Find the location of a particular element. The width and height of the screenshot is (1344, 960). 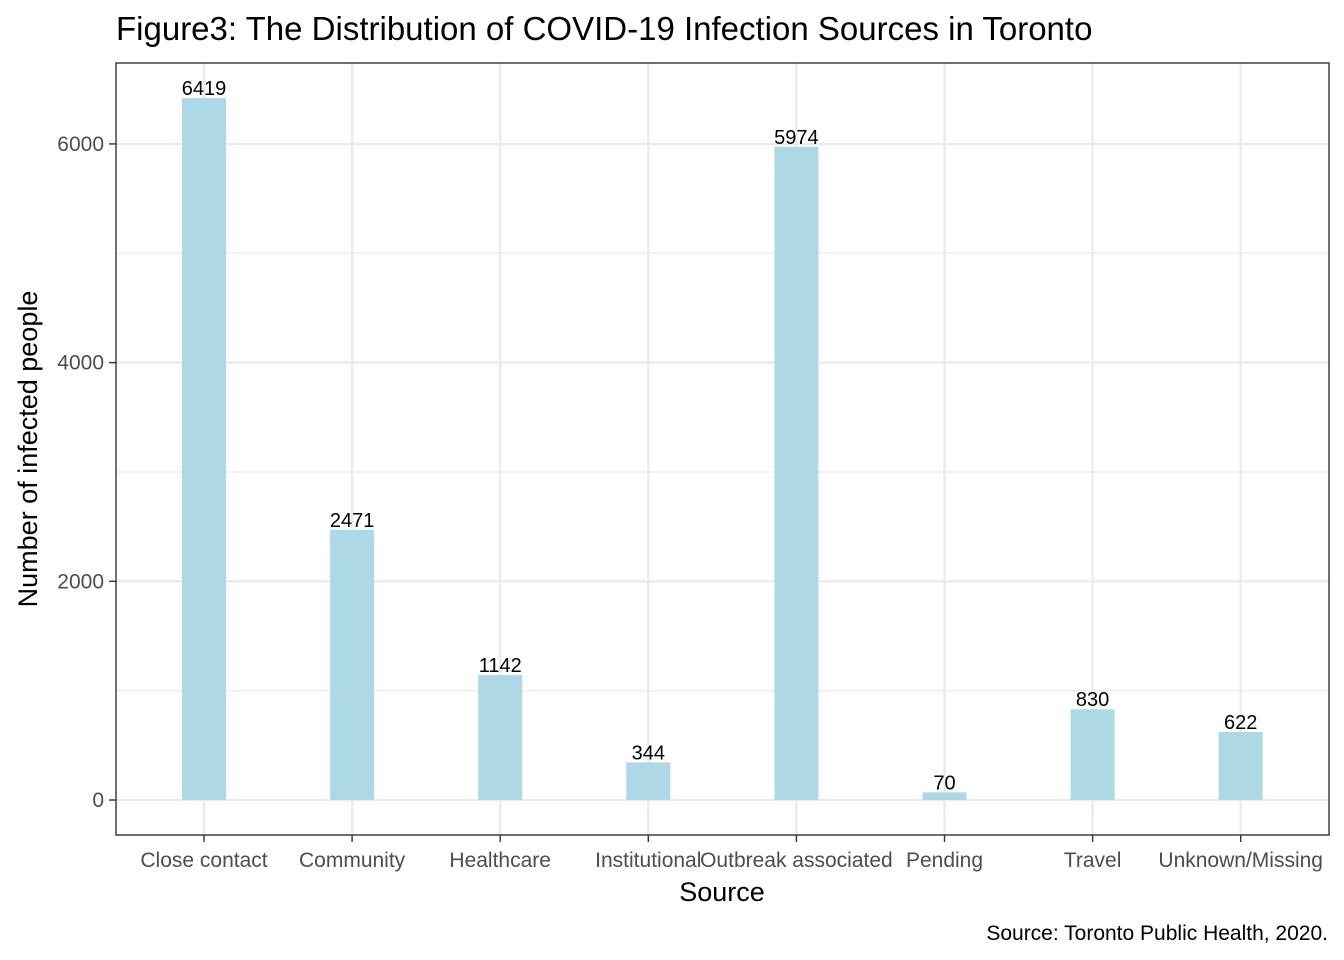

x-tick-label: Healthcare is located at coordinates (500, 860).